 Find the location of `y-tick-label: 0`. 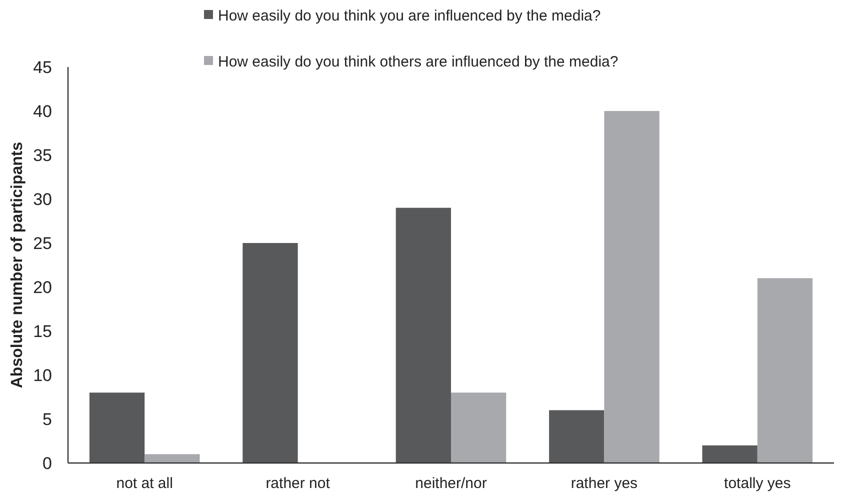

y-tick-label: 0 is located at coordinates (47, 463).